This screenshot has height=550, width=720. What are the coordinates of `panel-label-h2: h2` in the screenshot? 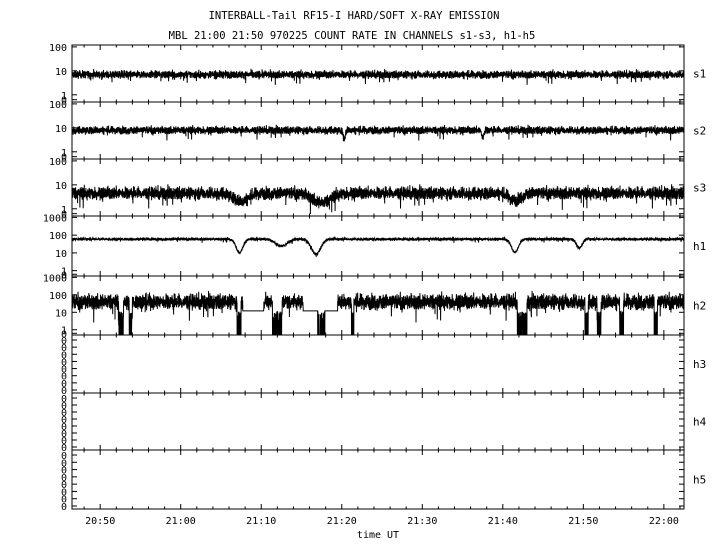 It's located at (699, 306).